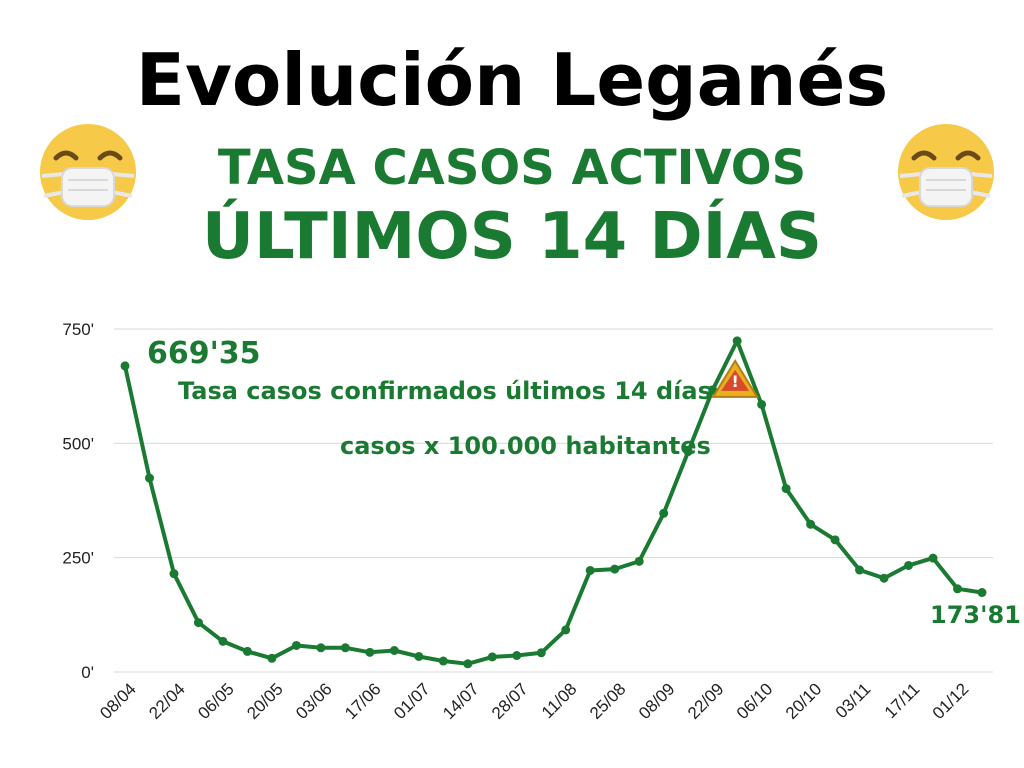 The image size is (1024, 768). What do you see at coordinates (525, 446) in the screenshot?
I see `description-line-2: casos x 100.000 habitantes` at bounding box center [525, 446].